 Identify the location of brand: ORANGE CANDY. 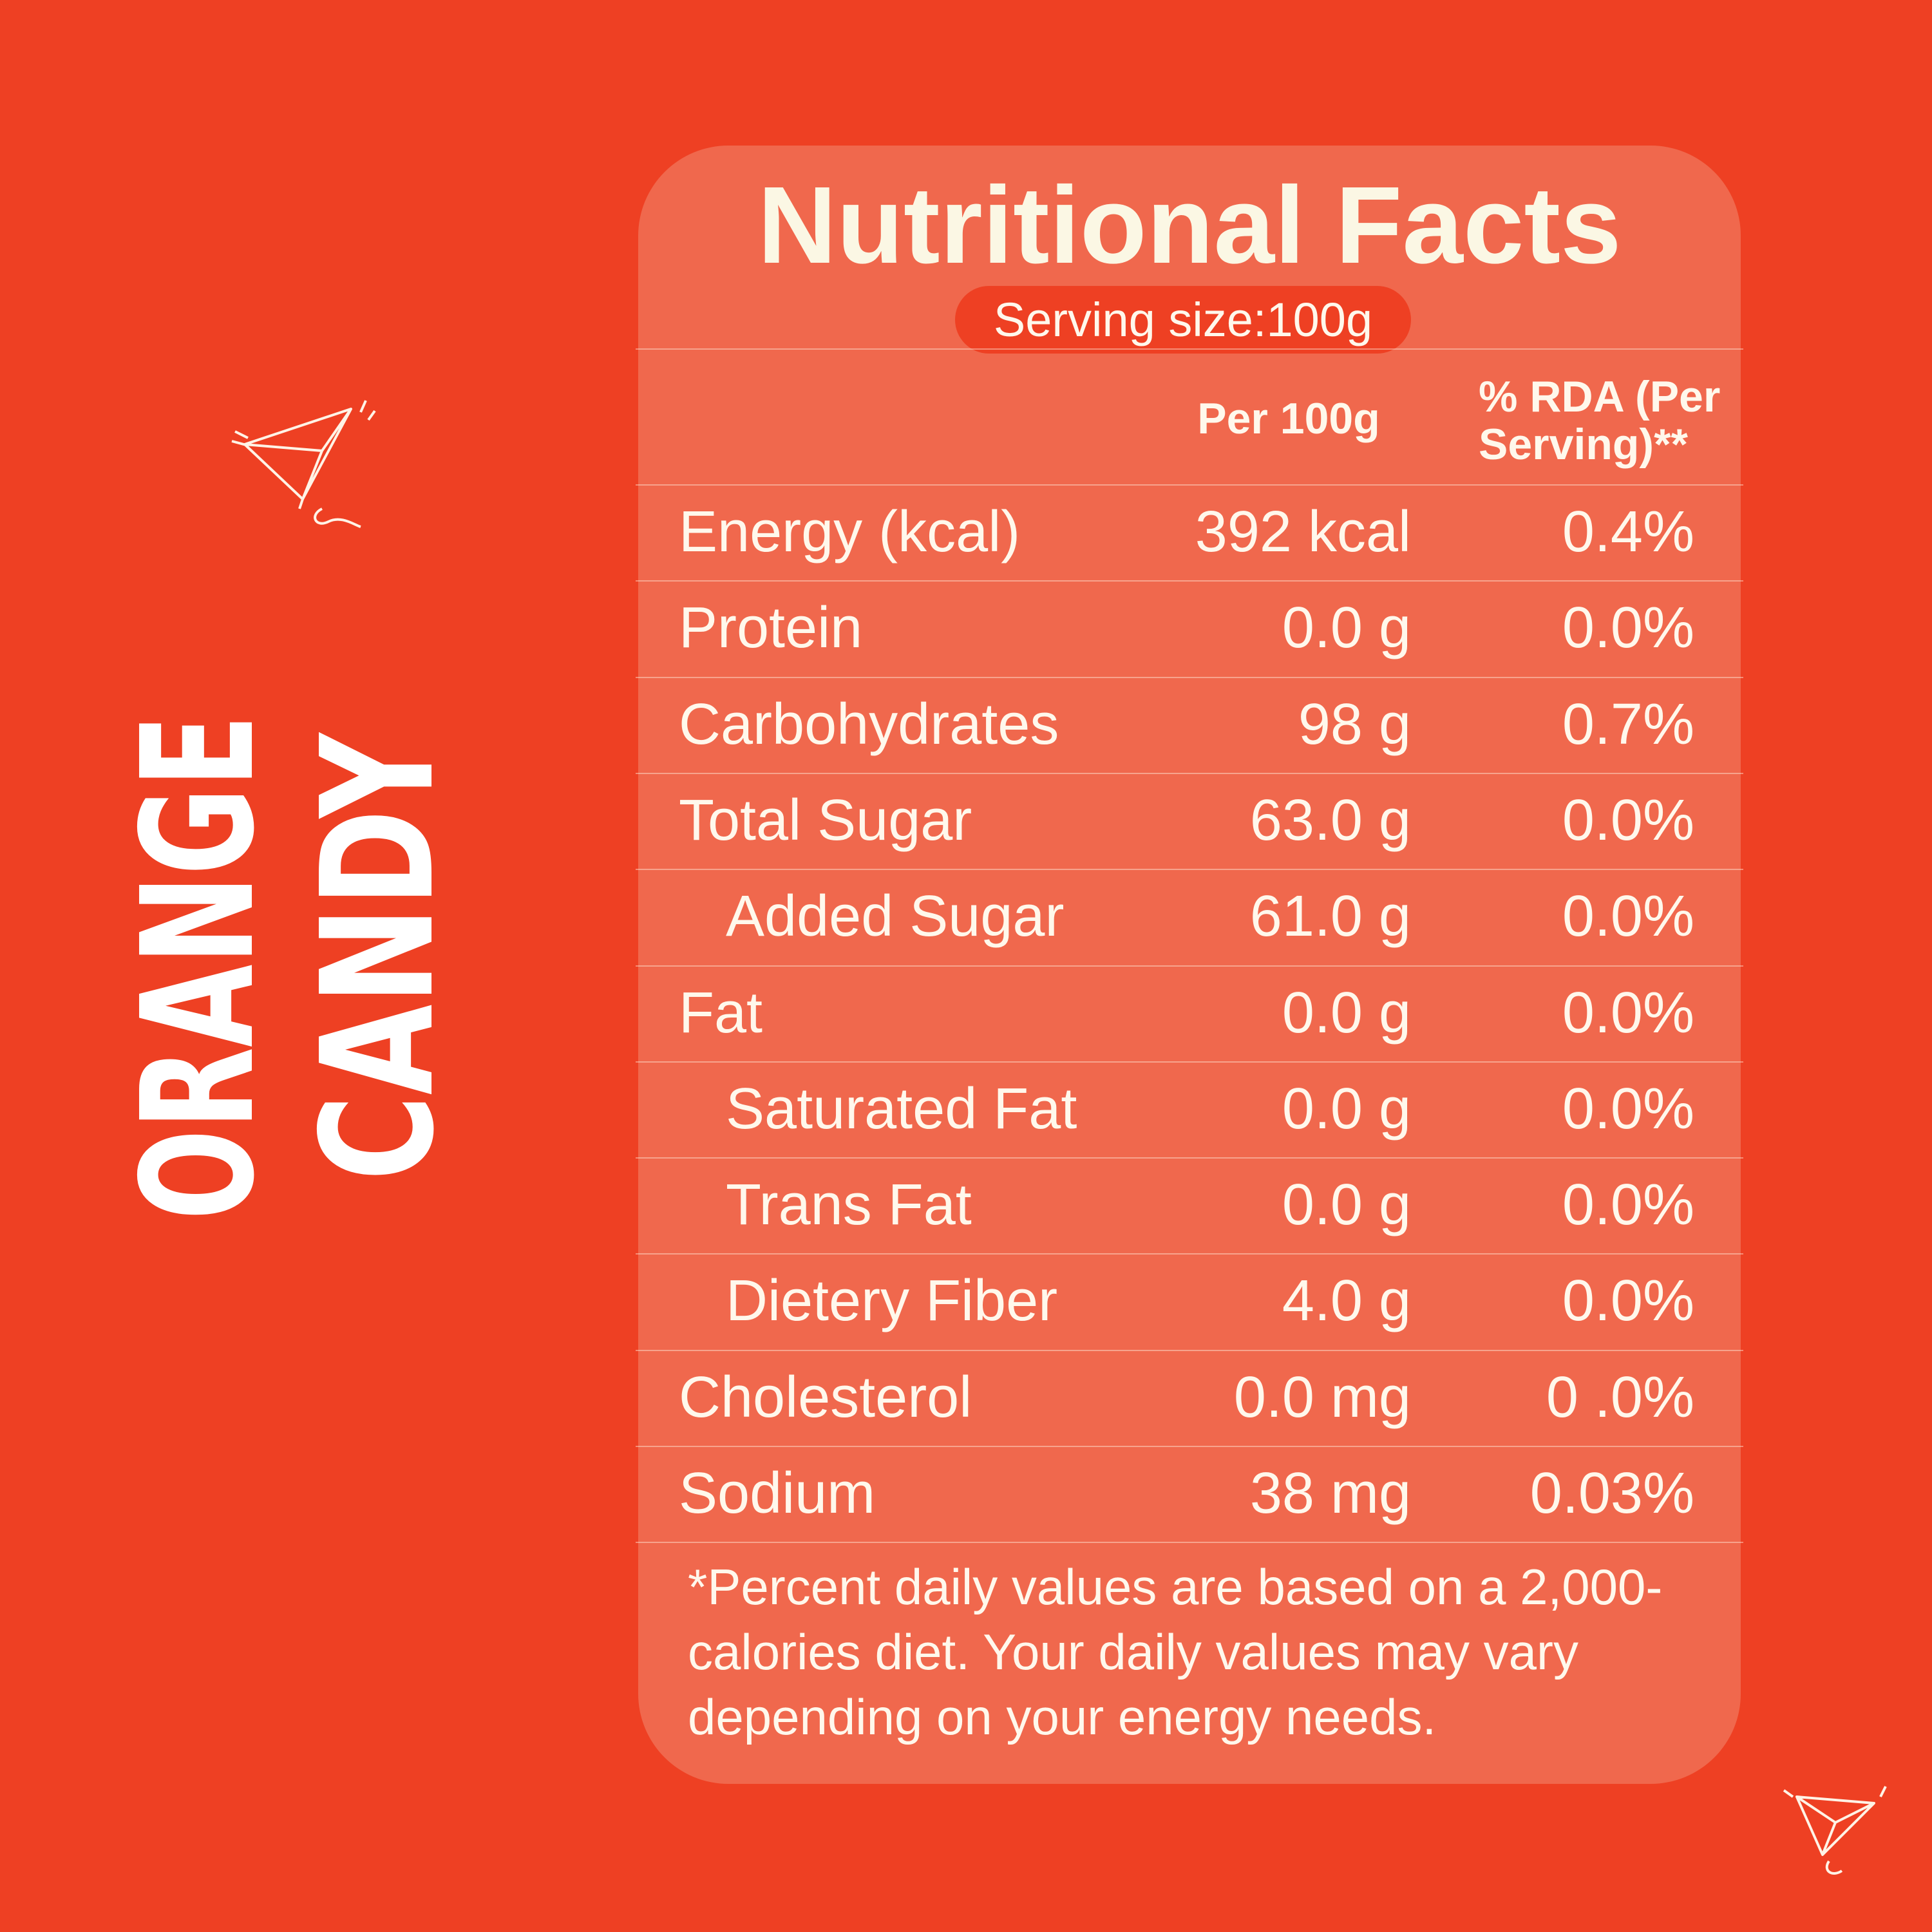
(288, 968).